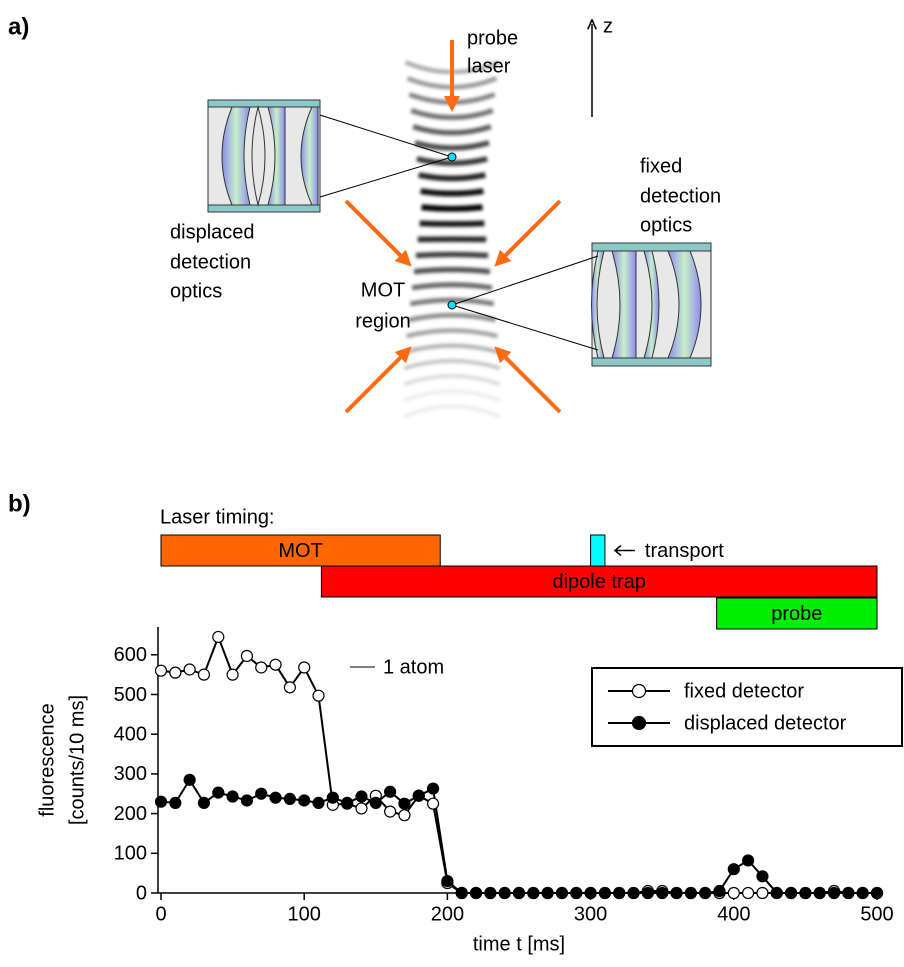 The image size is (904, 967). Describe the element at coordinates (661, 166) in the screenshot. I see `fixed-label: fixed` at that location.